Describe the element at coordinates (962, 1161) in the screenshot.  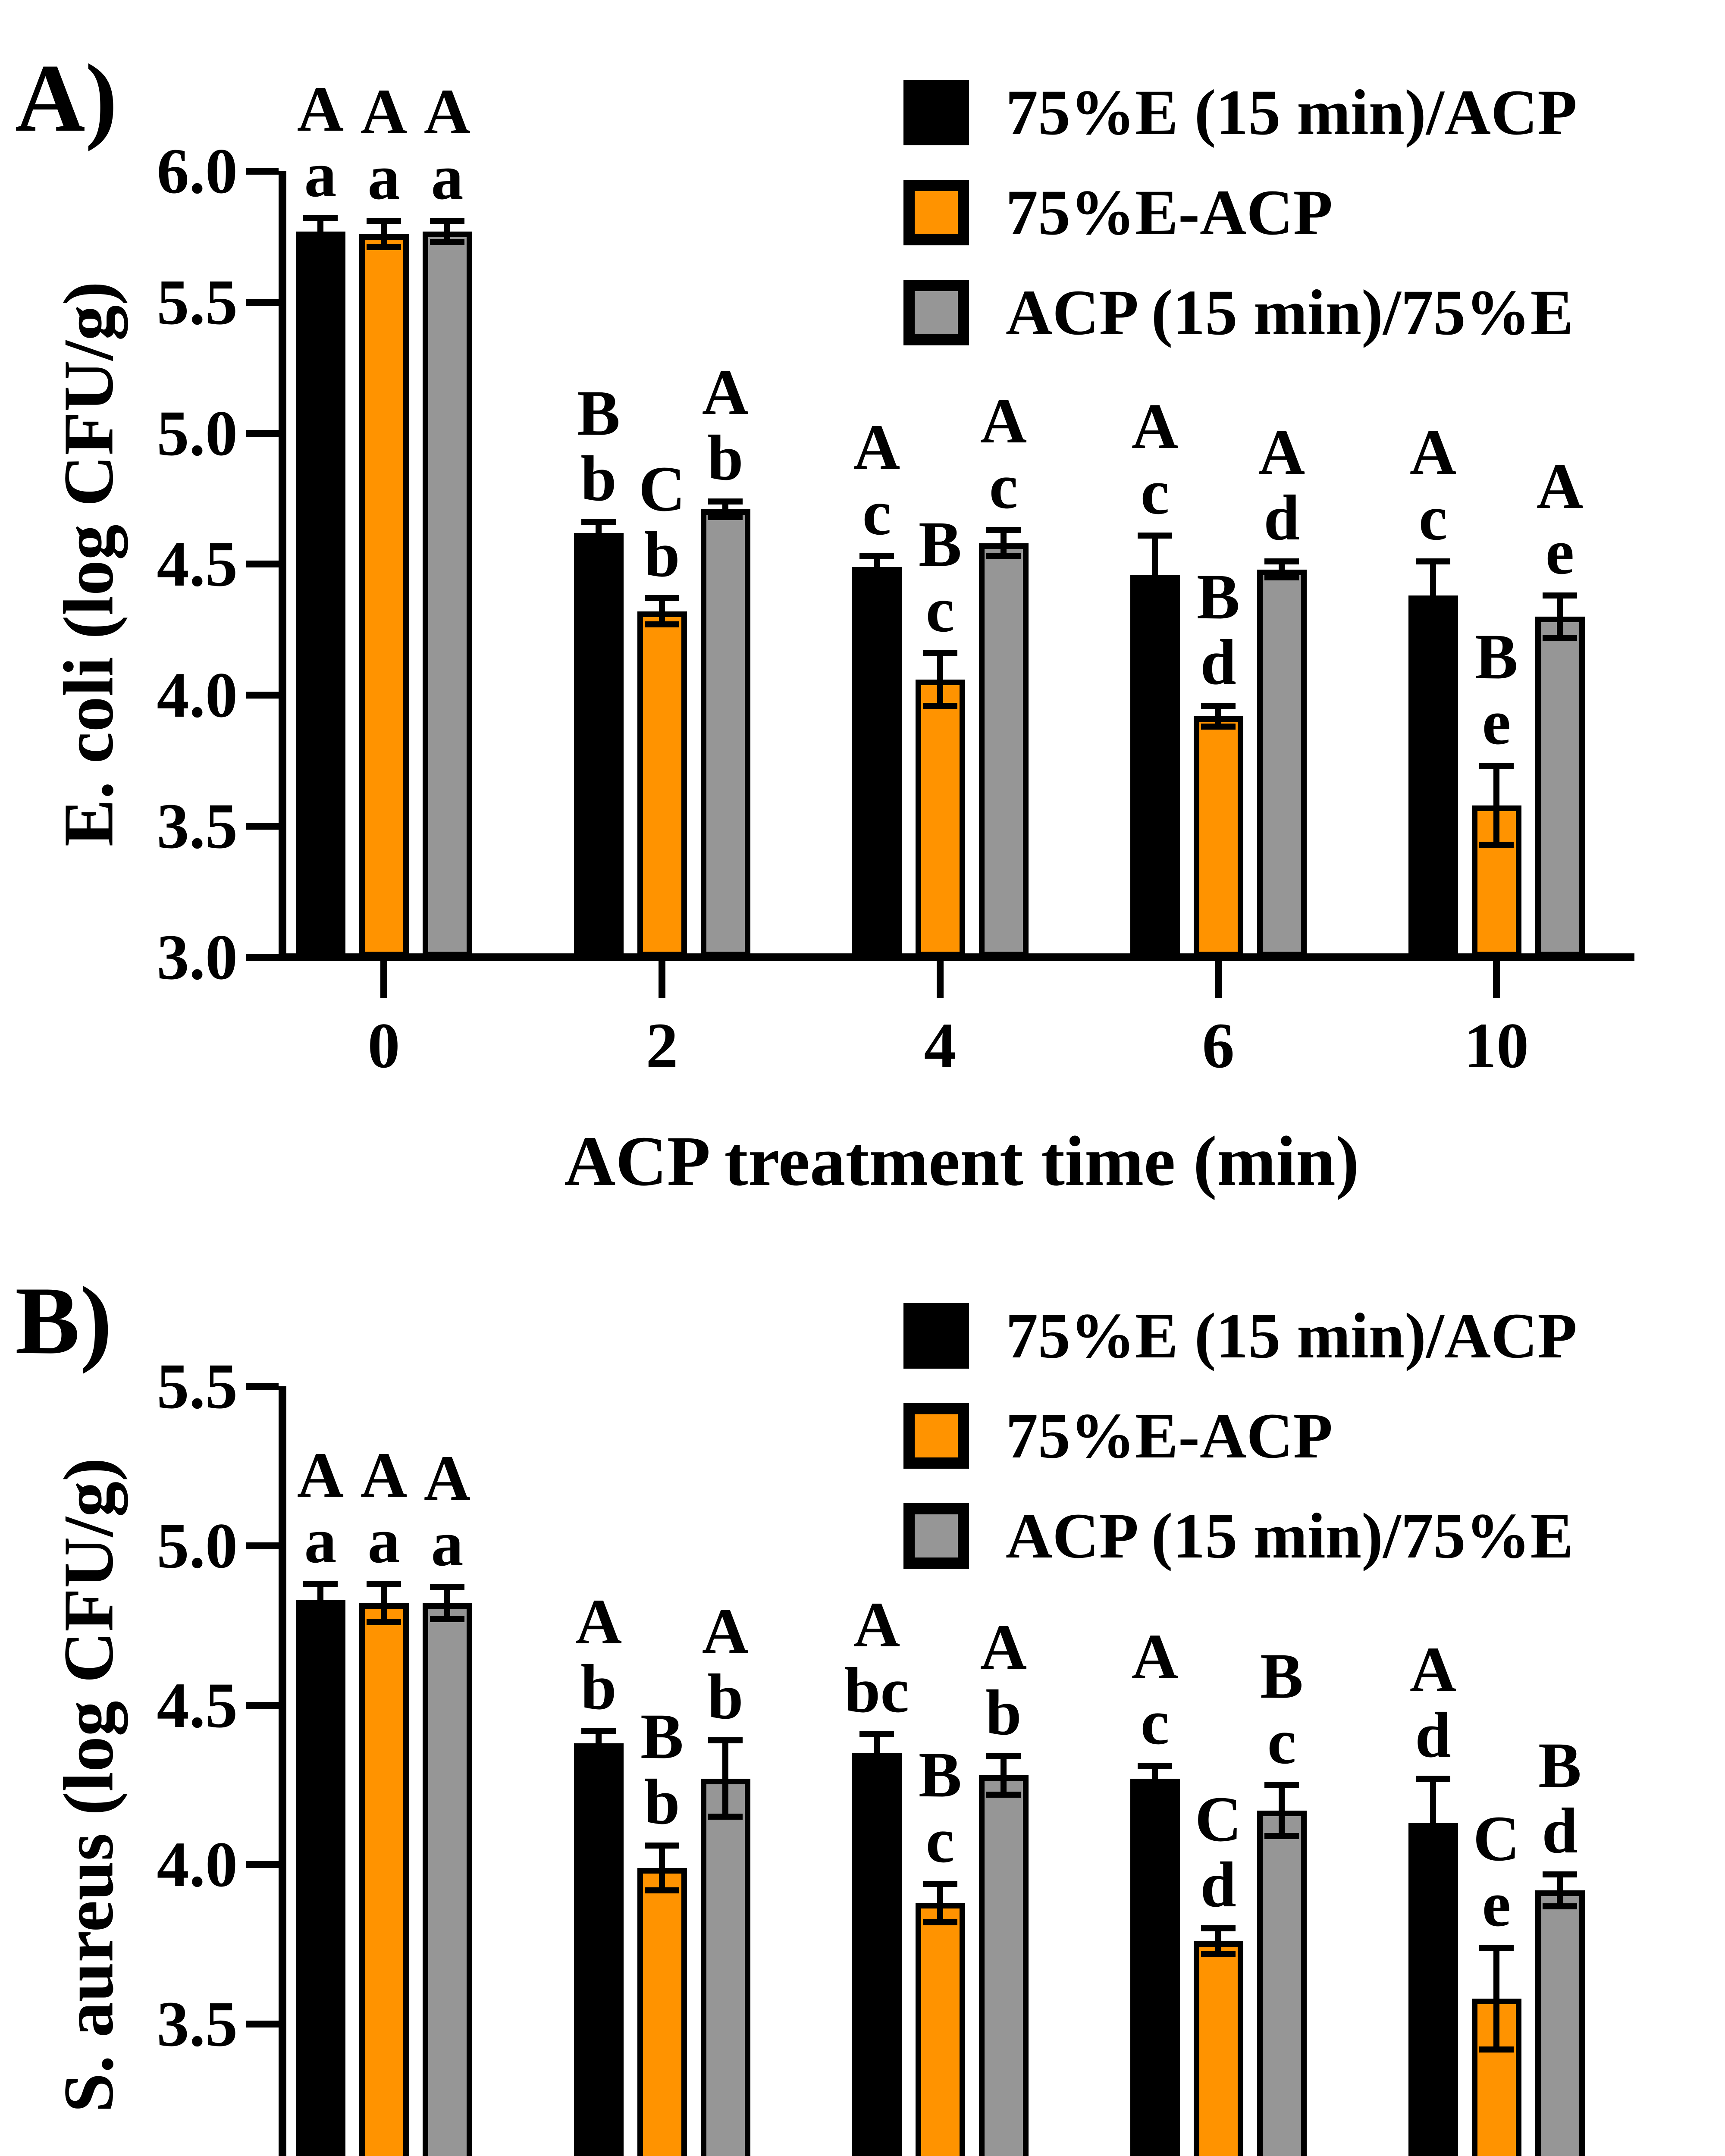
I see `panel-a-x-axis-title: ACP treatment time (min)` at that location.